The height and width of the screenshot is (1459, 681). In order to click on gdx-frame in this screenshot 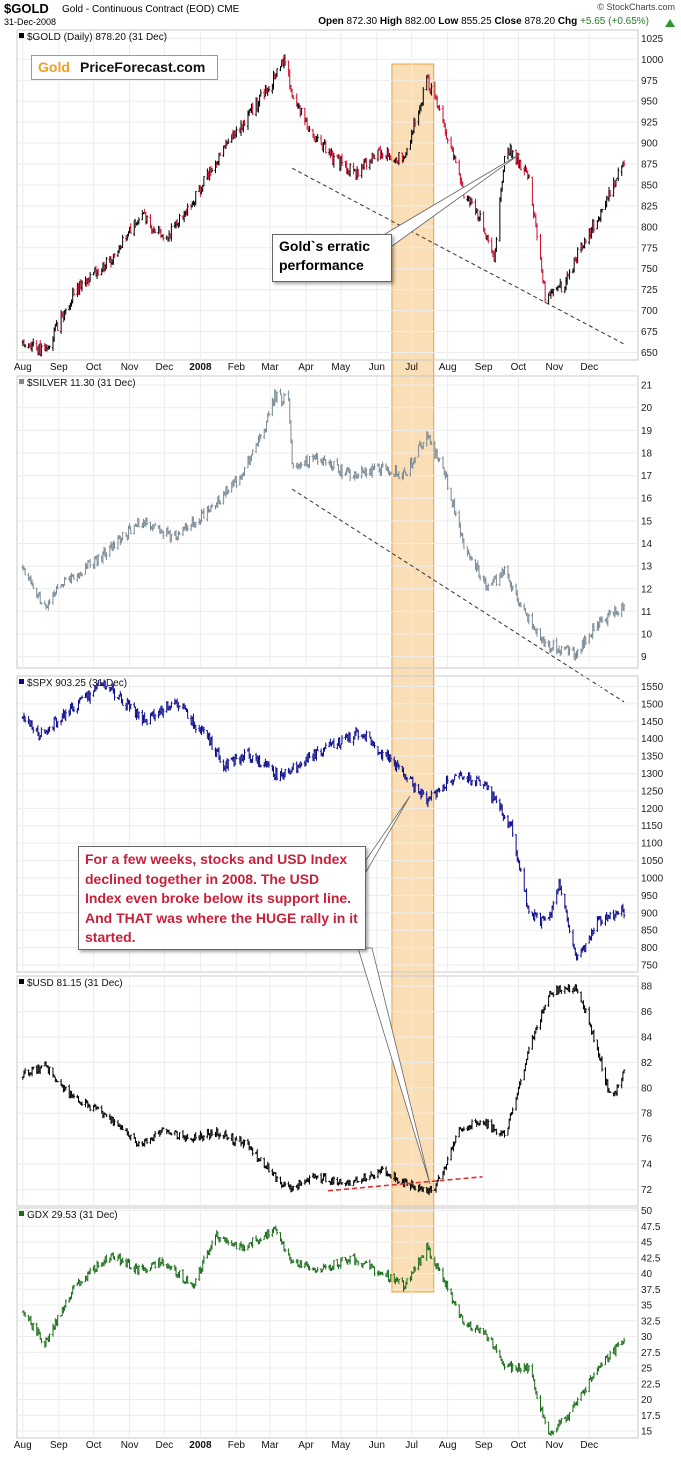, I will do `click(327, 1323)`.